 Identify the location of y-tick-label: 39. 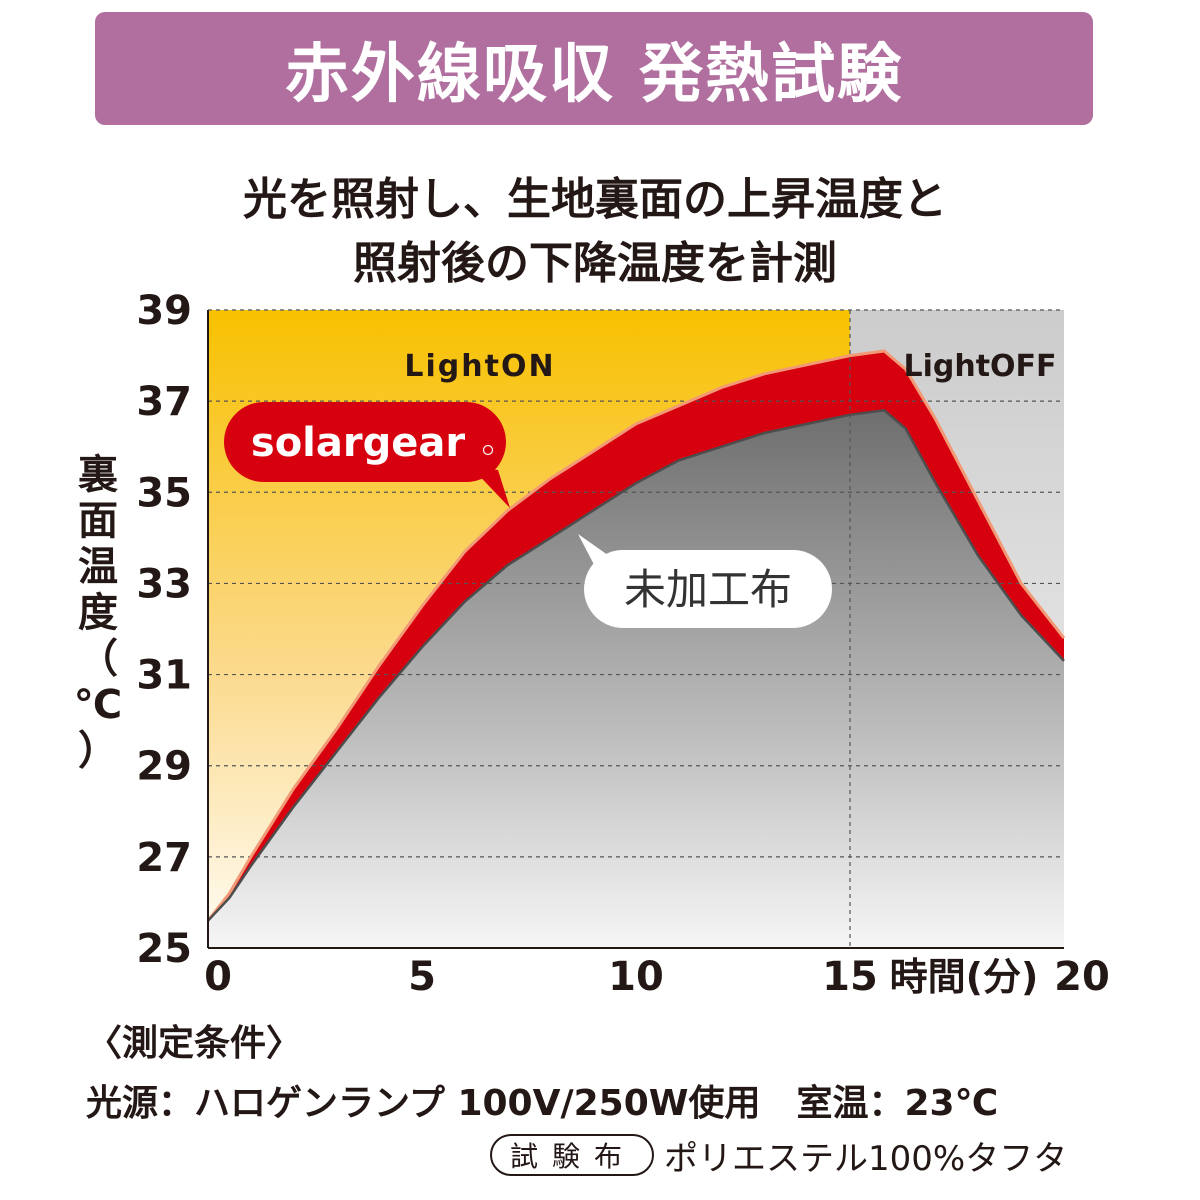
(164, 311).